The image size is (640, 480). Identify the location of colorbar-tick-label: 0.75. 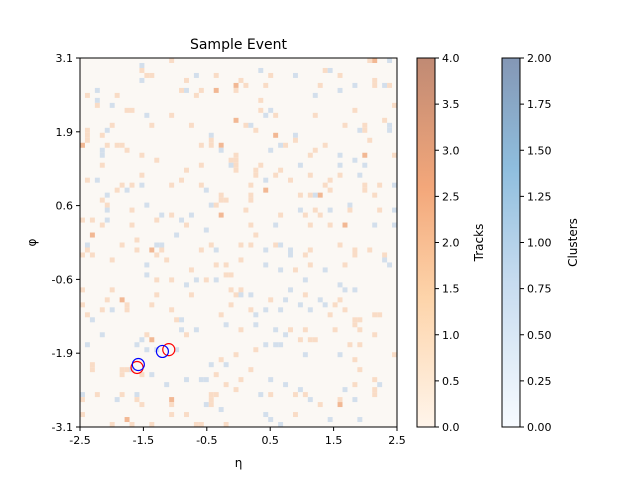
(539, 289).